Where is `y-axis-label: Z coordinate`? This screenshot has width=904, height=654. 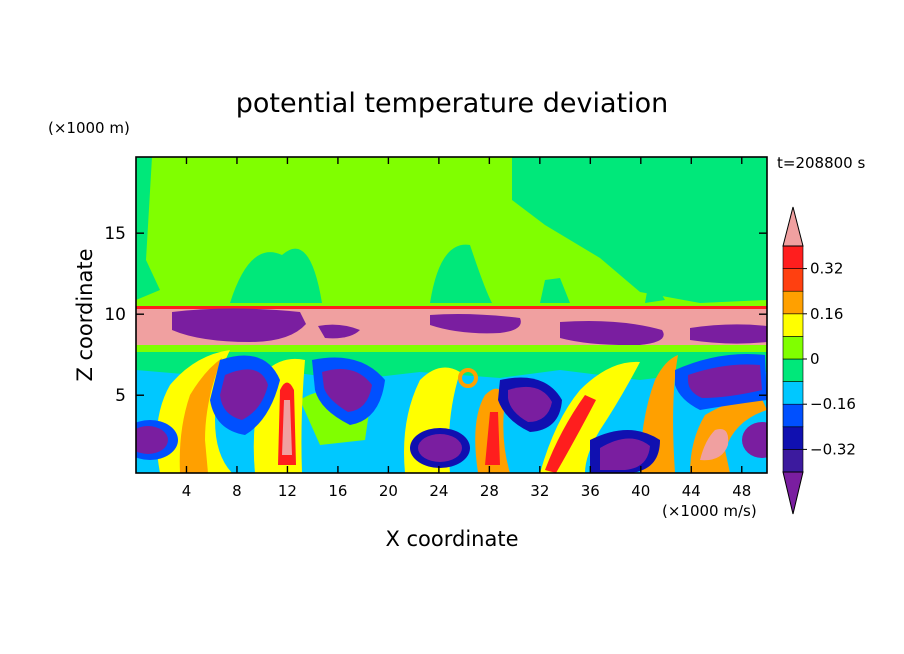 y-axis-label: Z coordinate is located at coordinates (85, 314).